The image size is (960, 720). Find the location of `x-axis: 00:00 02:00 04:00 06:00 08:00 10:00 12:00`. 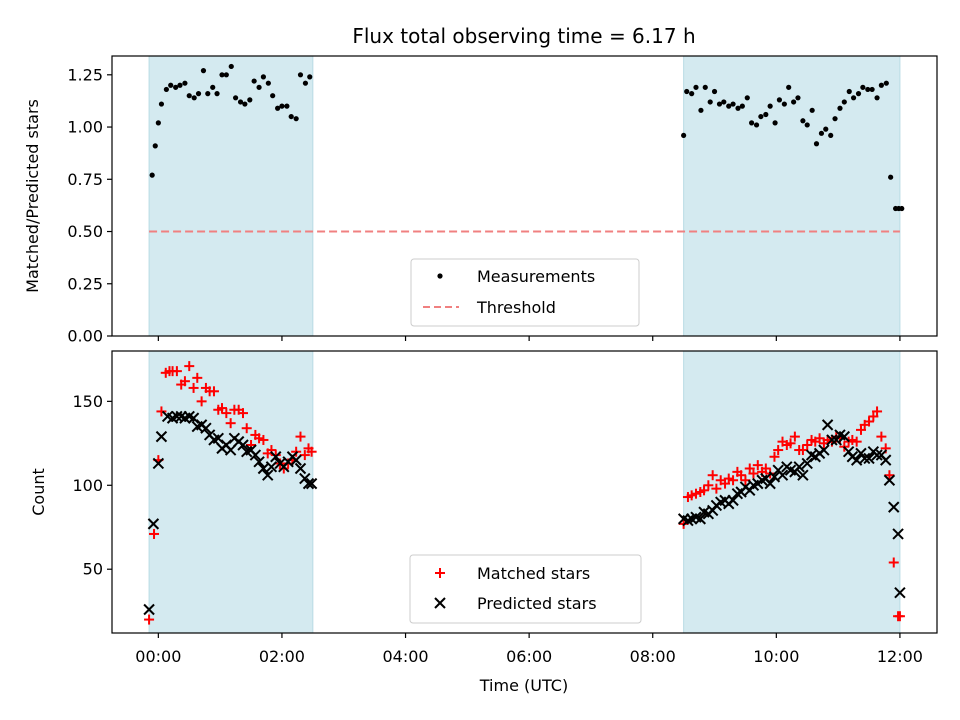

x-axis: 00:00 02:00 04:00 06:00 08:00 10:00 12:00 is located at coordinates (529, 656).